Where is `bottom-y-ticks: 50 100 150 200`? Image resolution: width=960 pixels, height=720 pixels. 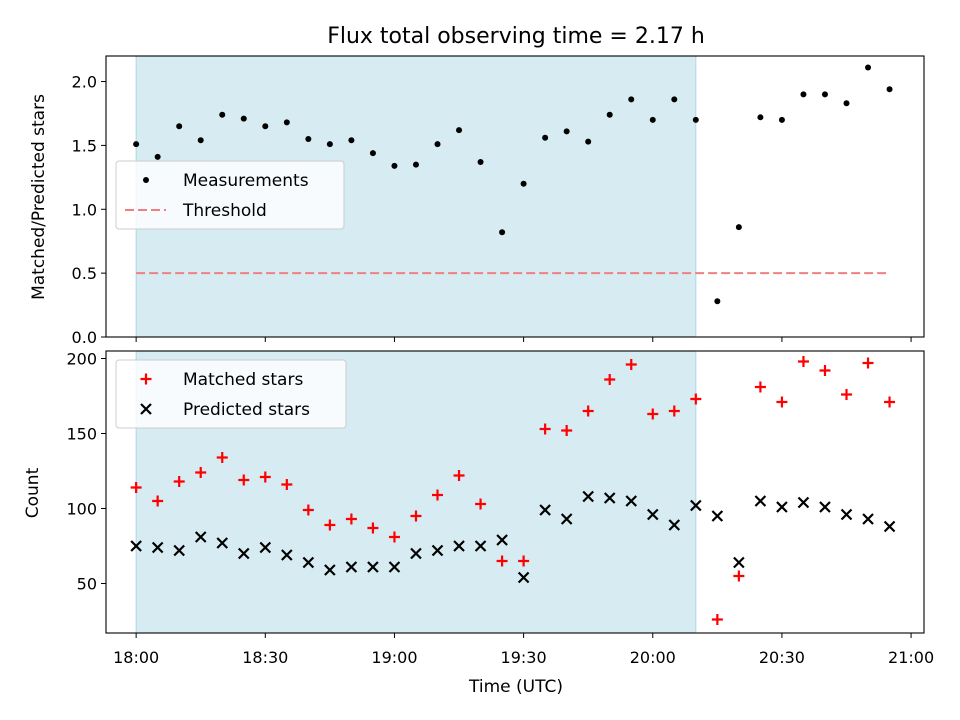 bottom-y-ticks: 50 100 150 200 is located at coordinates (86, 472).